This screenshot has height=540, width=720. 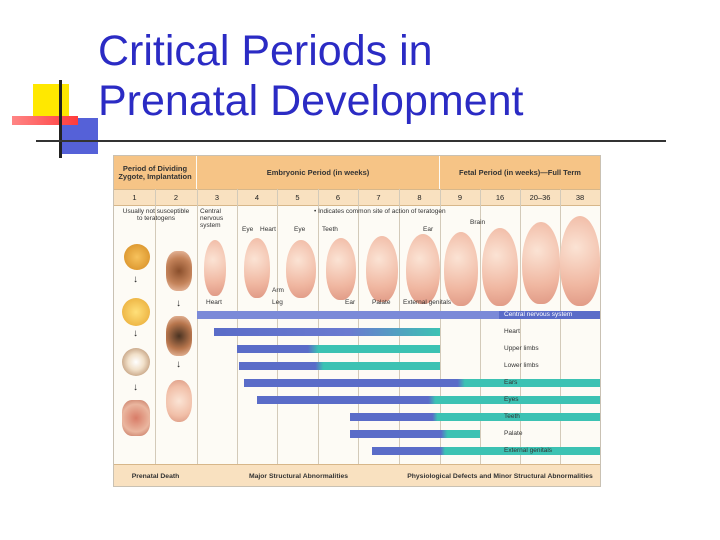 What do you see at coordinates (486, 451) in the screenshot?
I see `bar-external-genitals` at bounding box center [486, 451].